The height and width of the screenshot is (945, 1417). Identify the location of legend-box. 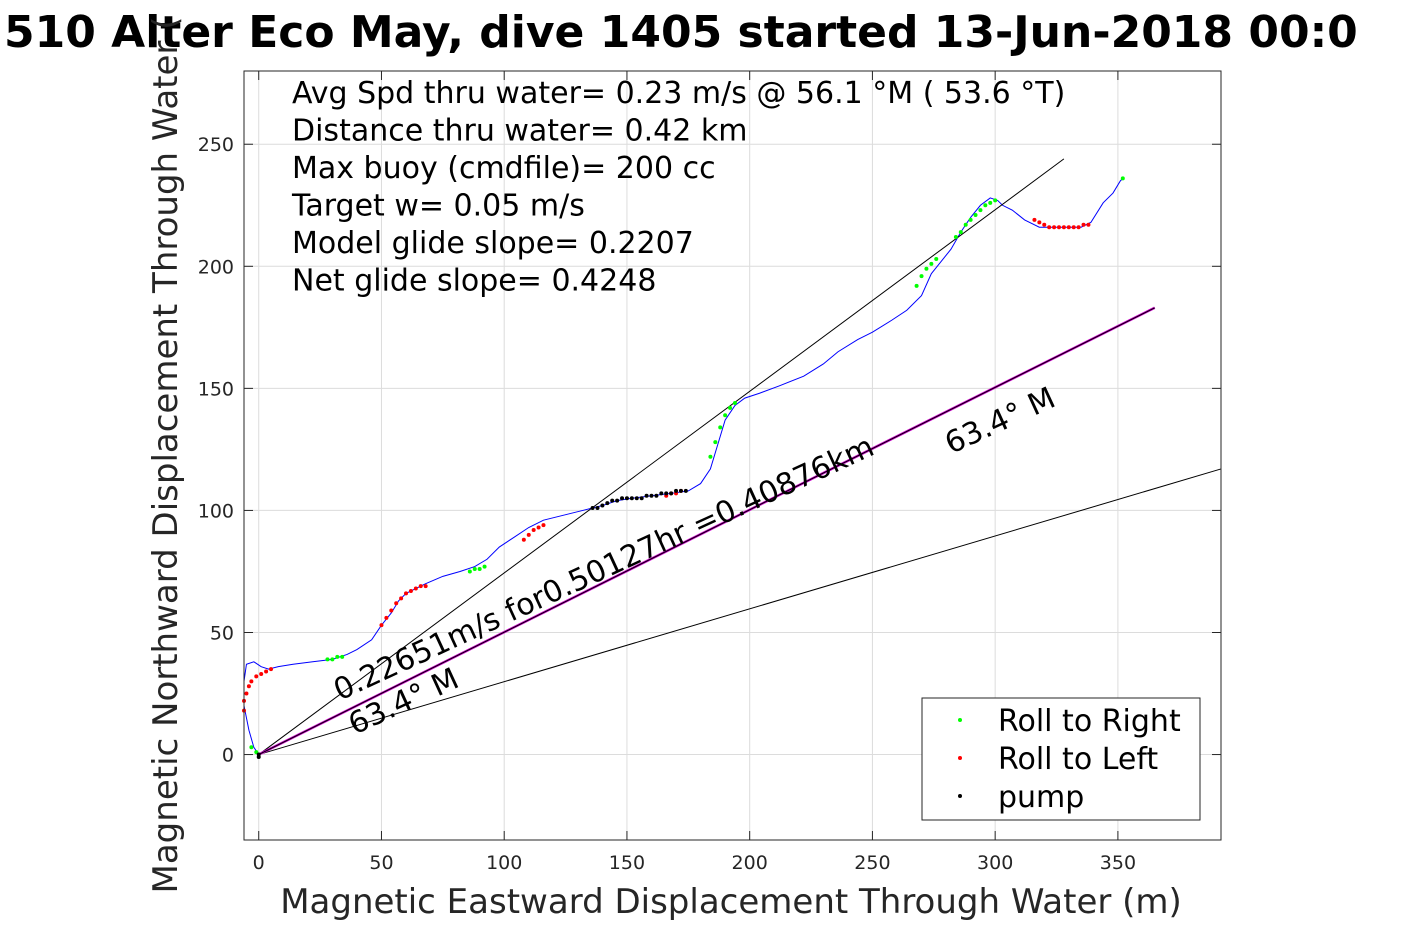
(1061, 759).